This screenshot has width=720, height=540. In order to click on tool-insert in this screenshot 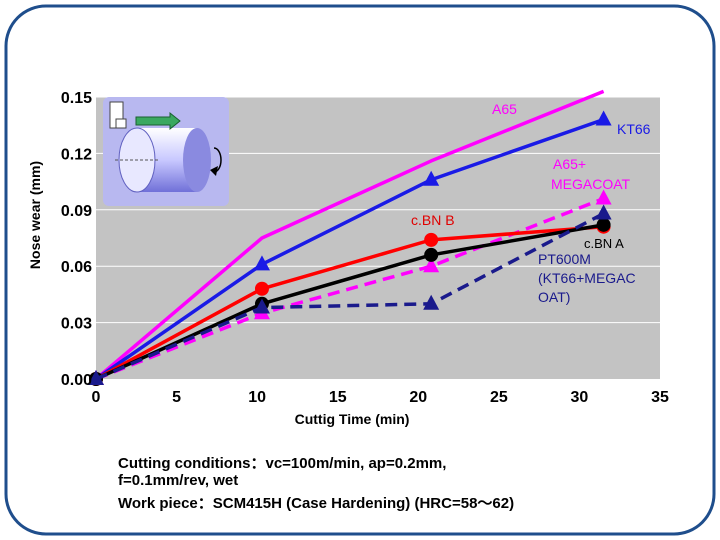, I will do `click(121, 123)`.